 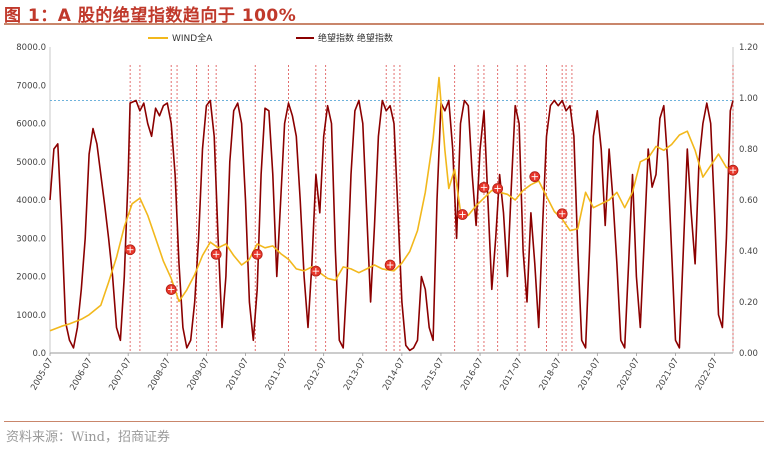 I want to click on legend-label-wind-a: WIND全A, so click(x=192, y=38).